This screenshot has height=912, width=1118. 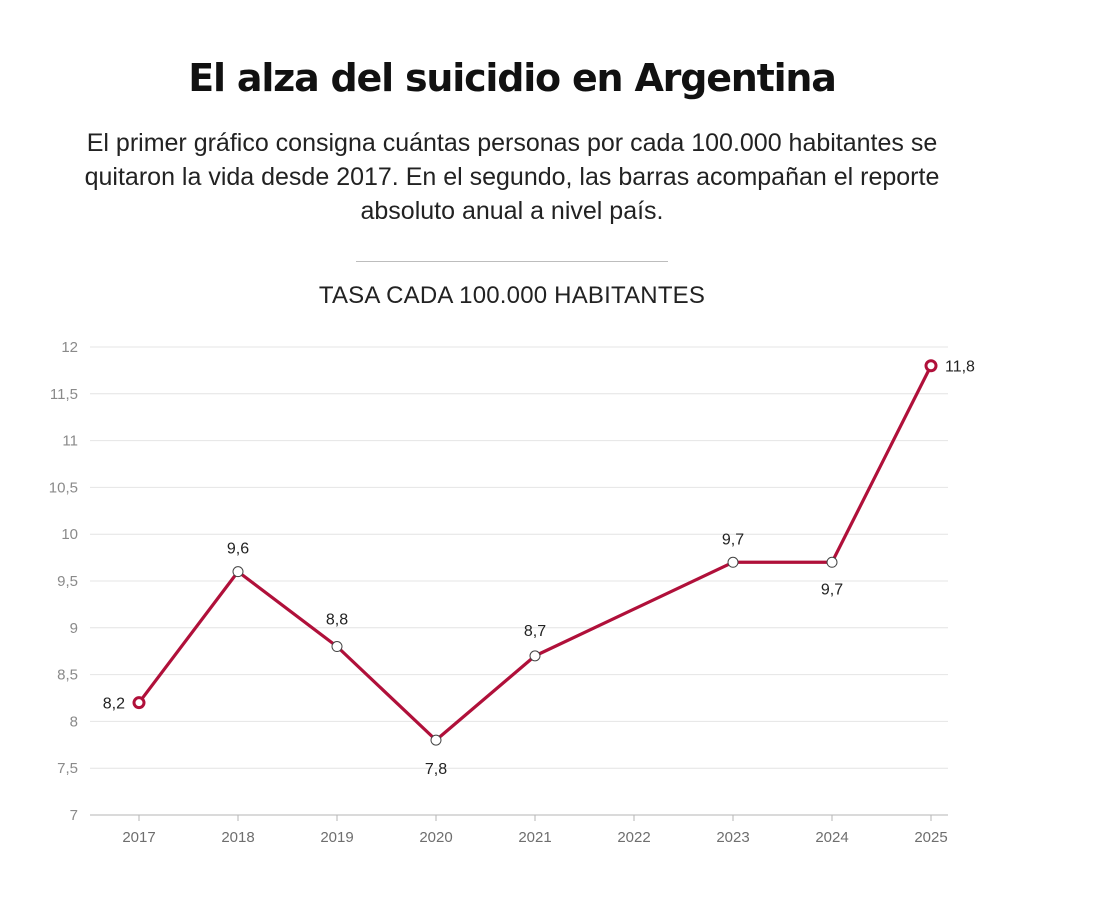 I want to click on y-tick-label: 9,5, so click(x=67, y=581).